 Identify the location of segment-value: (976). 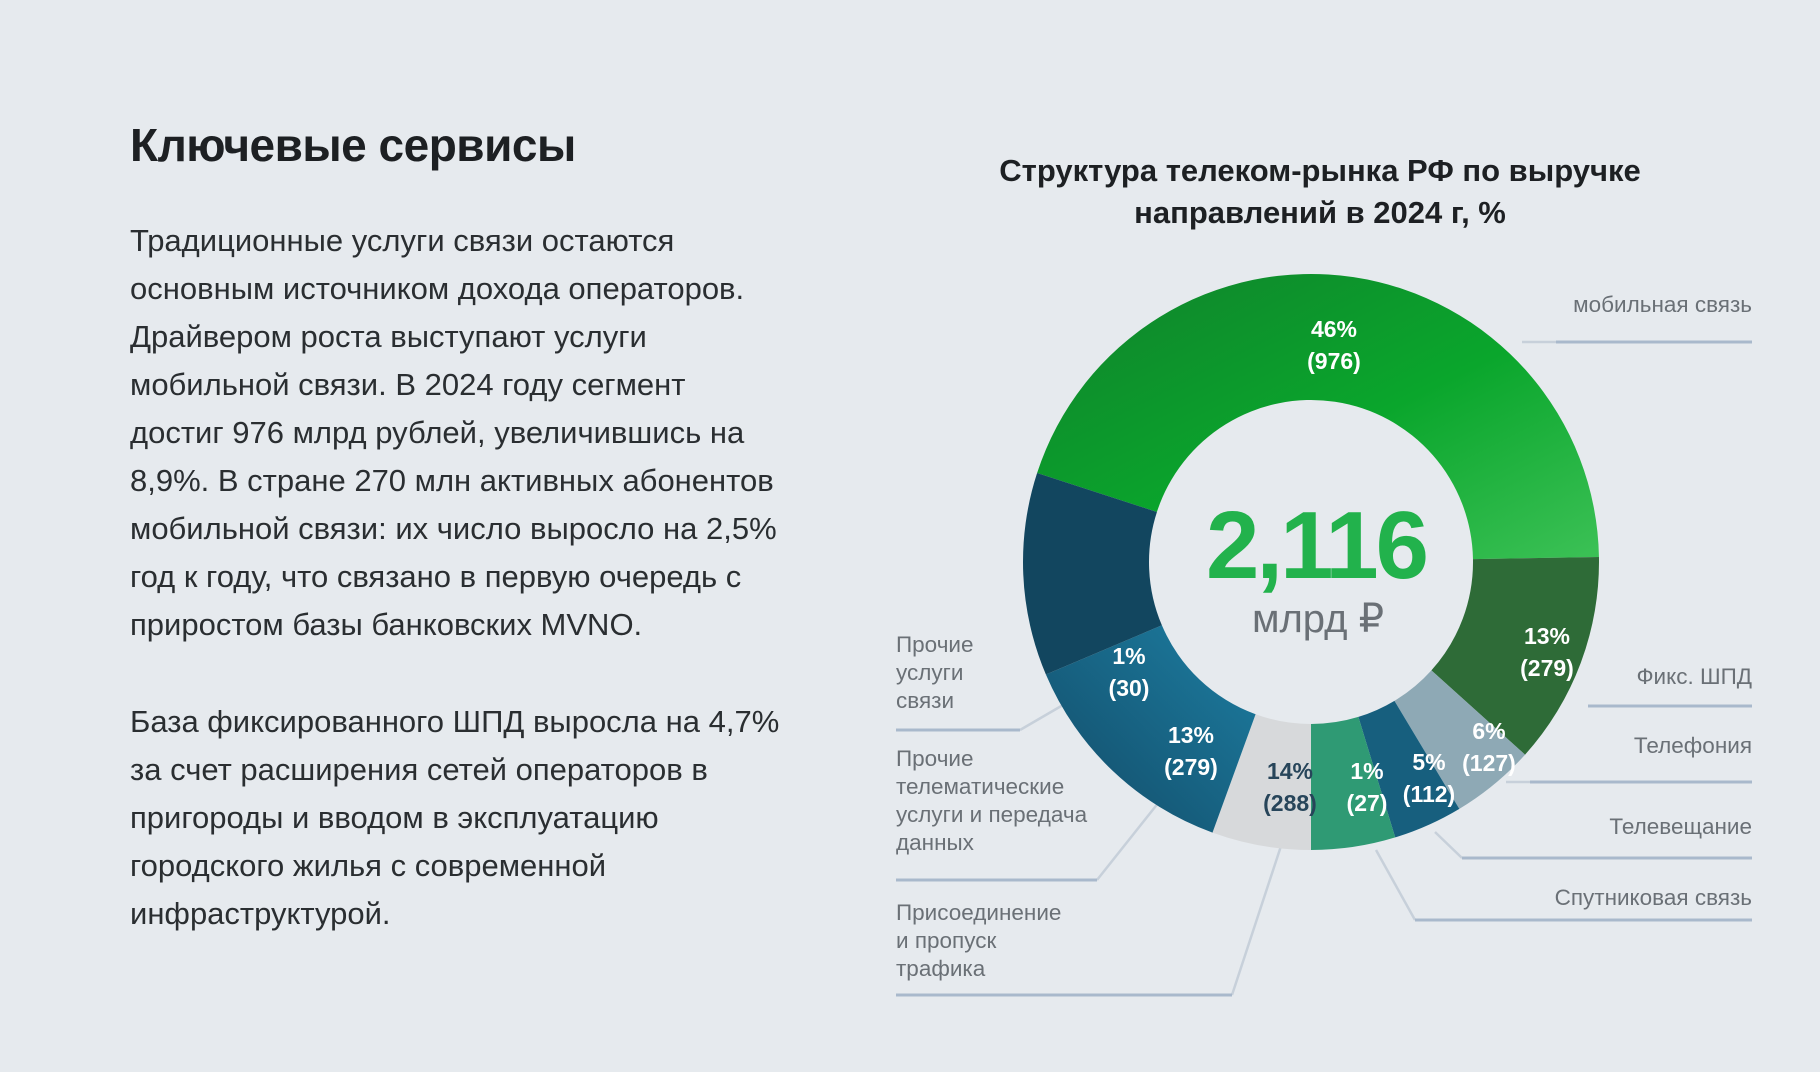
(1334, 361).